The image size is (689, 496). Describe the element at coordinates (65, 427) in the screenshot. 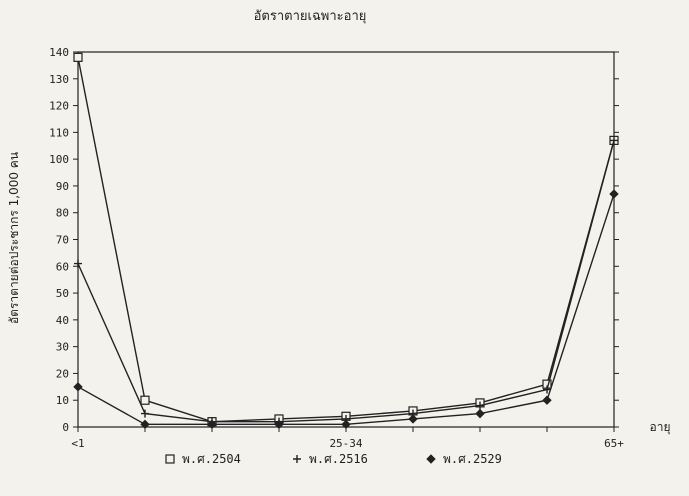

I see `y-tick-label: 0` at that location.